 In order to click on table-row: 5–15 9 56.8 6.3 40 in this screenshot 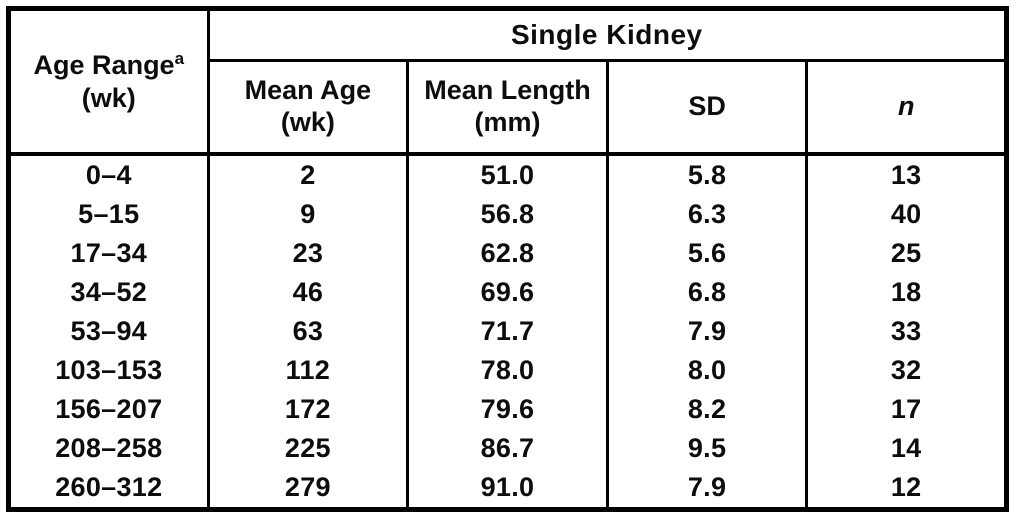, I will do `click(508, 214)`.